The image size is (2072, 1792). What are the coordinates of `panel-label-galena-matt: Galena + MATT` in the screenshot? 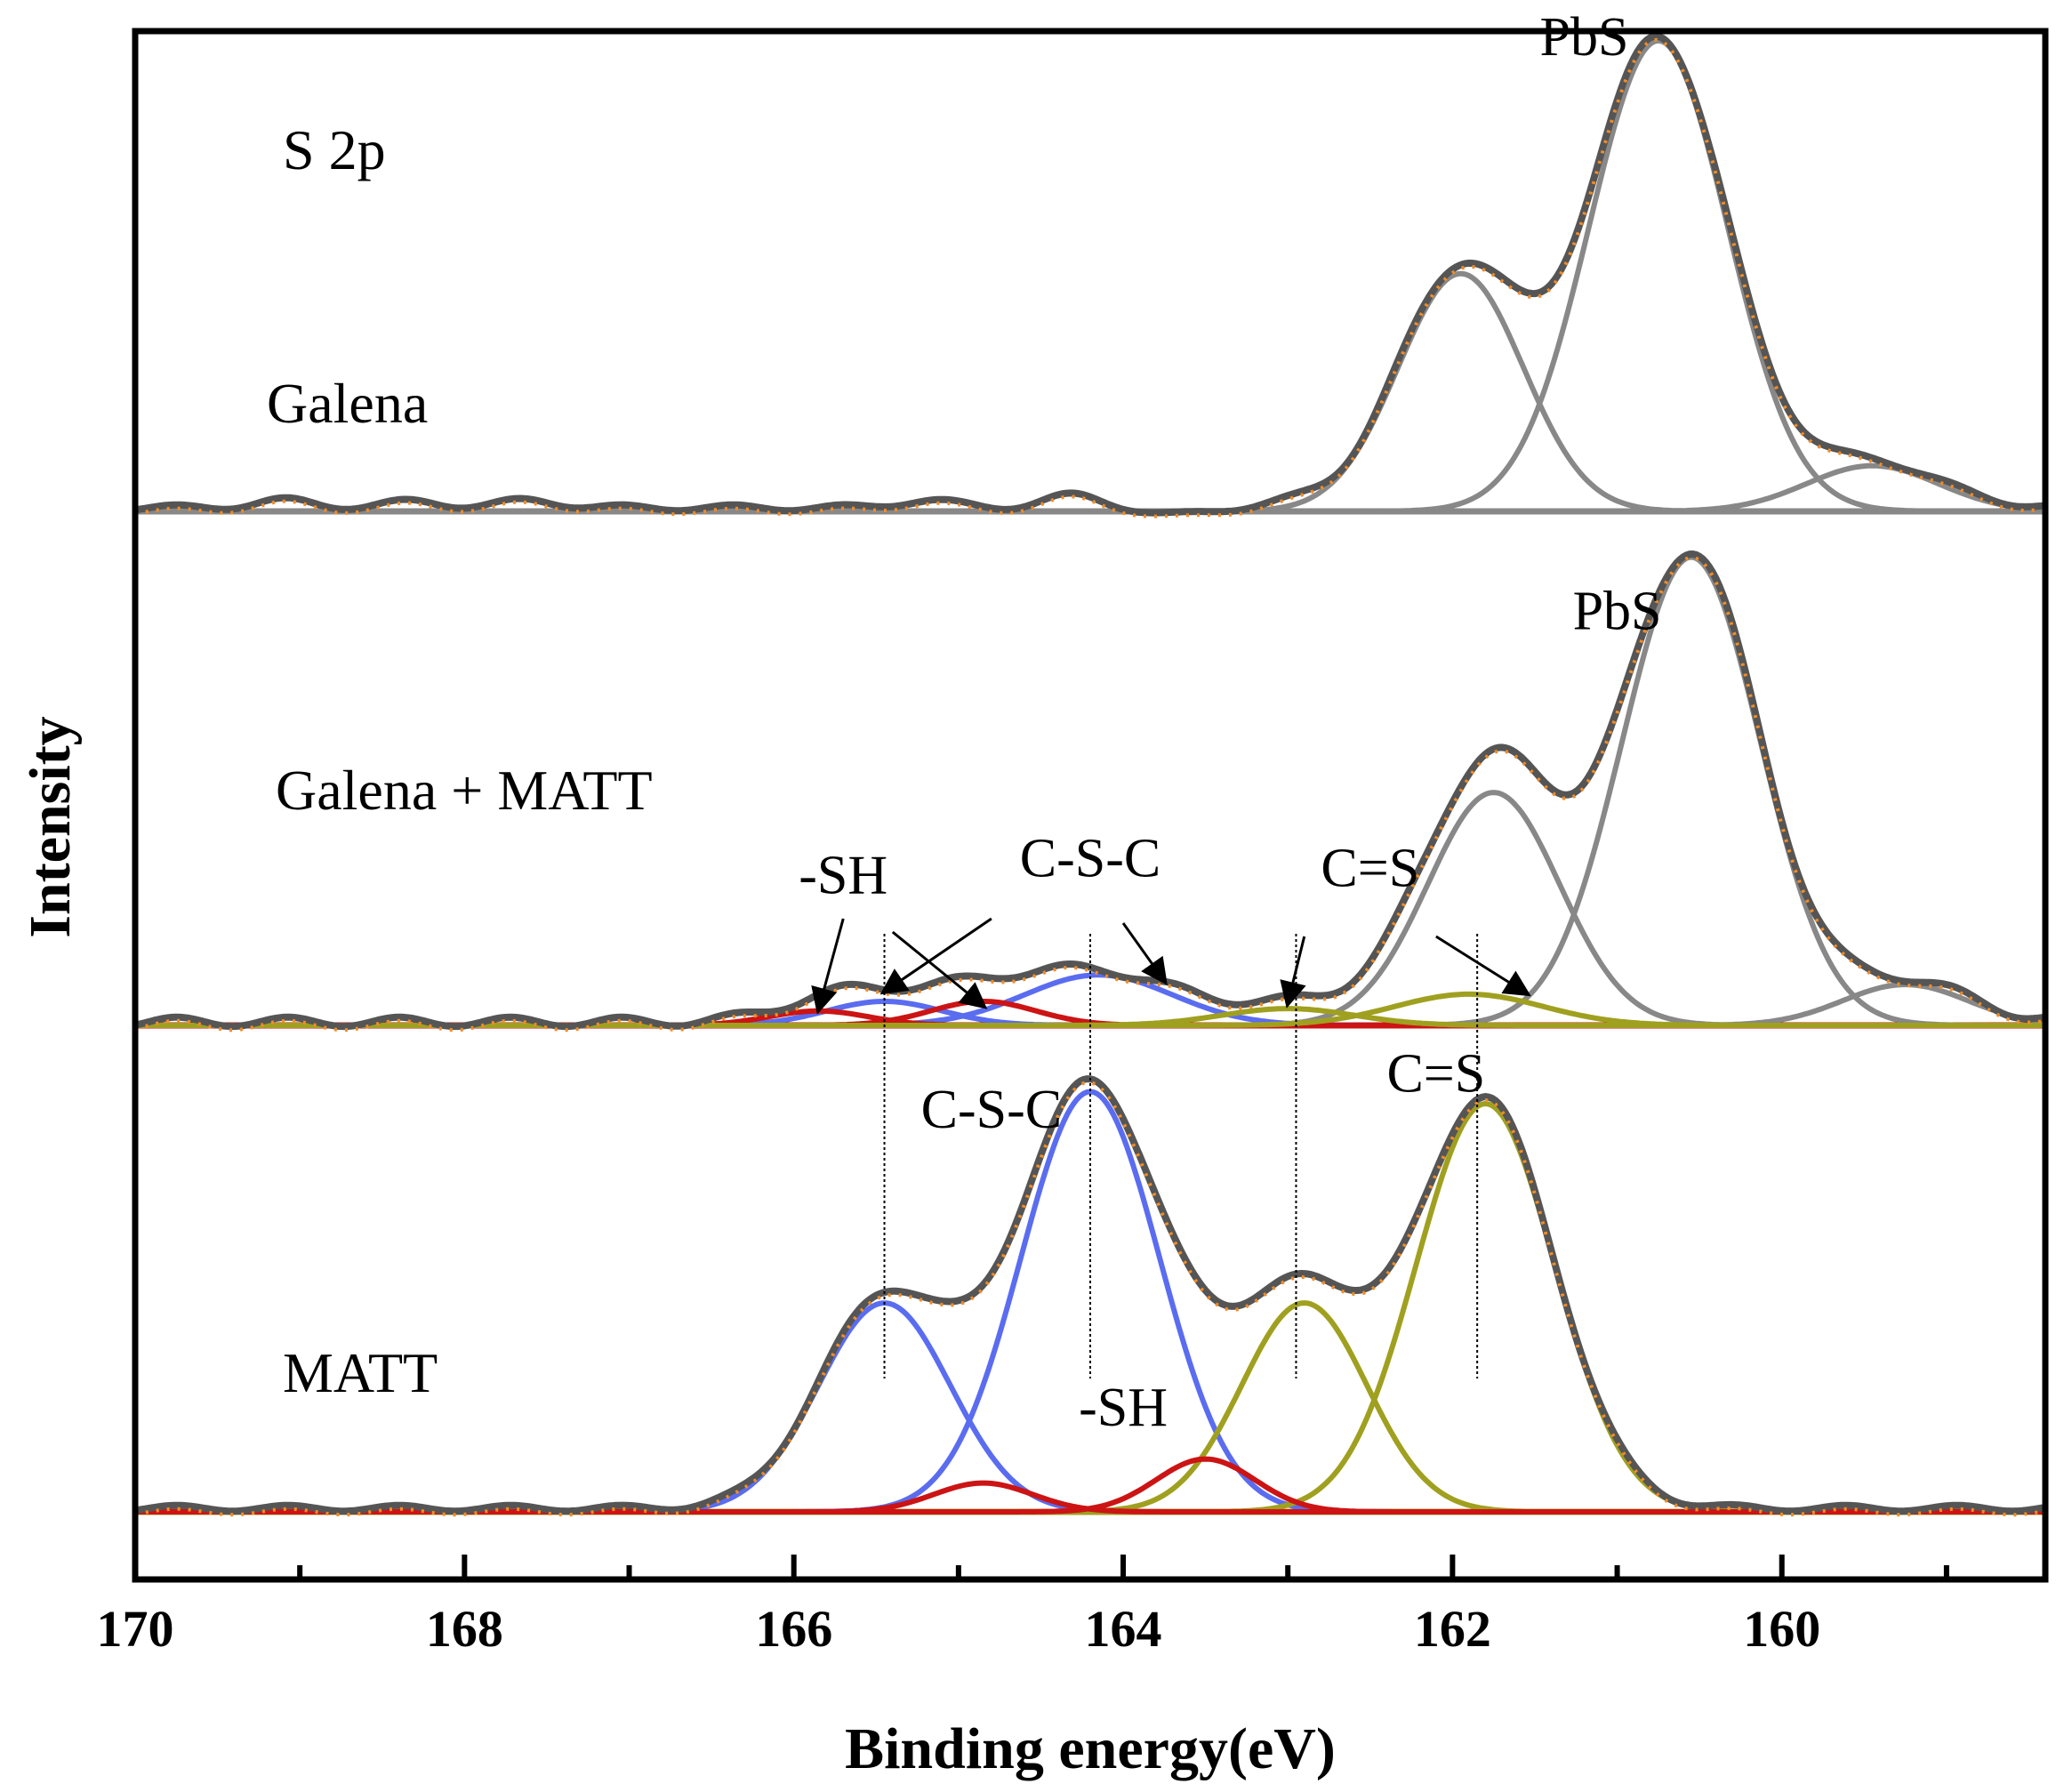 It's located at (464, 790).